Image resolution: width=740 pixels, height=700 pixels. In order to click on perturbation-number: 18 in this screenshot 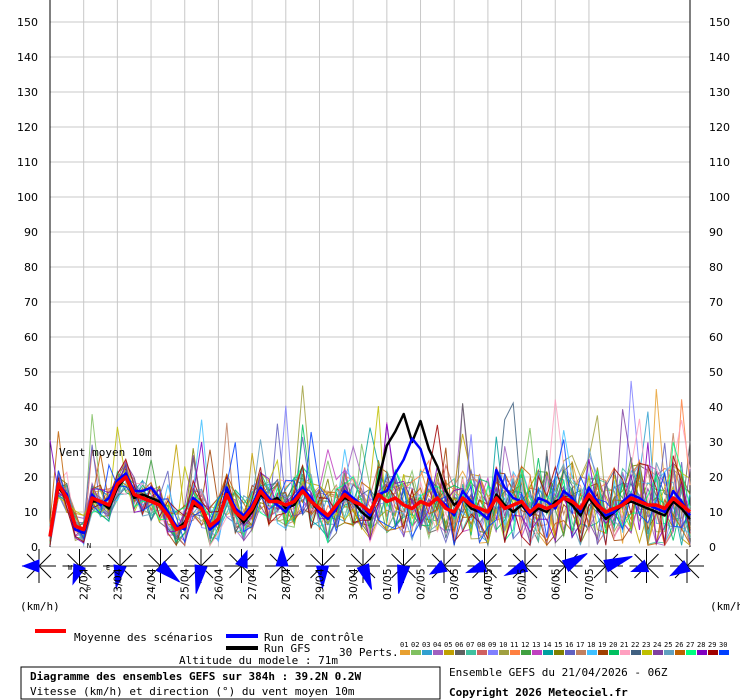, I will do `click(591, 645)`.